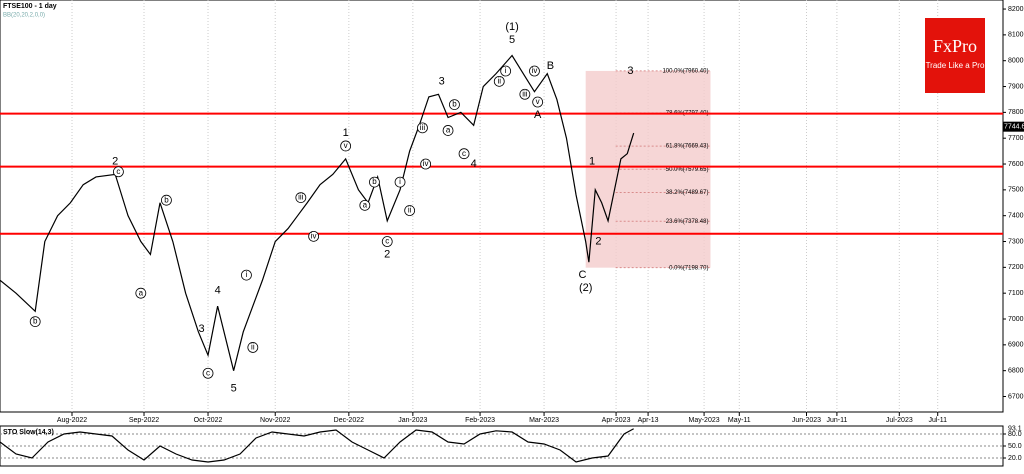 This screenshot has height=474, width=1024. Describe the element at coordinates (412, 420) in the screenshot. I see `x-tick-label: Jan-2023` at that location.